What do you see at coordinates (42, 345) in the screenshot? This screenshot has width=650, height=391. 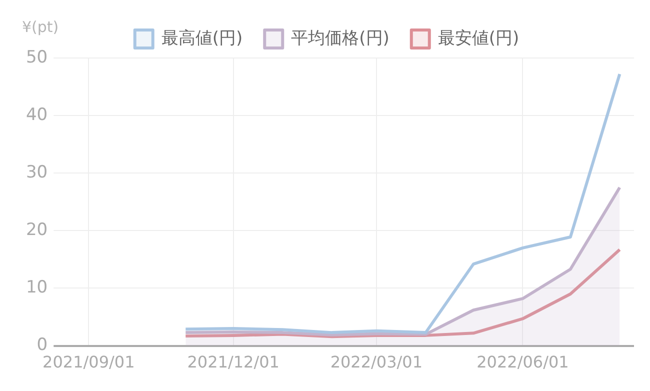 I see `y-tick-label: 0` at bounding box center [42, 345].